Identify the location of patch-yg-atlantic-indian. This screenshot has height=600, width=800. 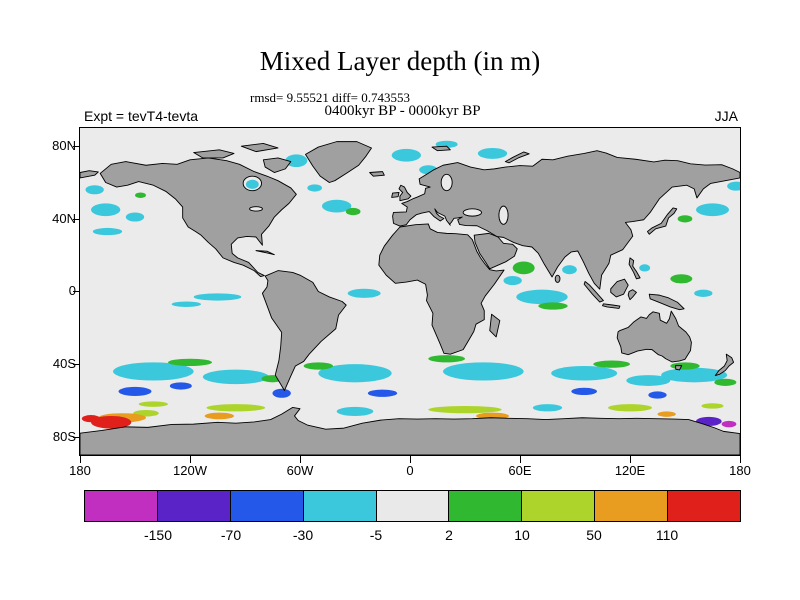
(465, 409).